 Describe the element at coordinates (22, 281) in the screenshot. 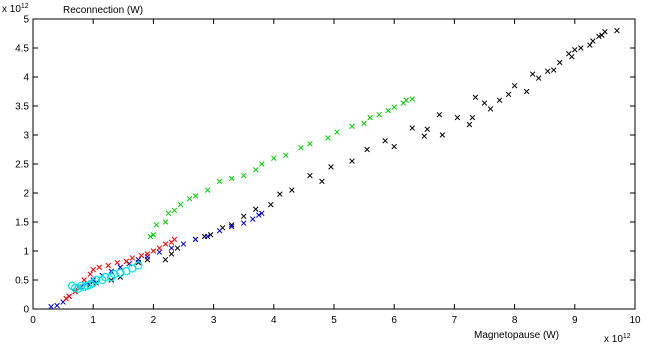

I see `y-tick-label: 0.5` at that location.